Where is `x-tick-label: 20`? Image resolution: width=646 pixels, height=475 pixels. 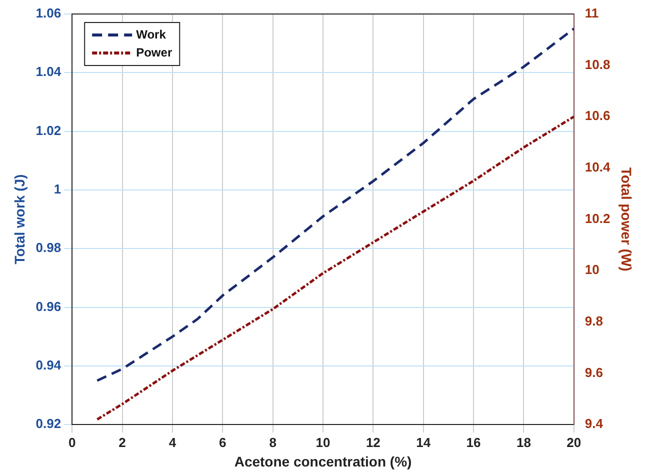
x-tick-label: 20 is located at coordinates (574, 442).